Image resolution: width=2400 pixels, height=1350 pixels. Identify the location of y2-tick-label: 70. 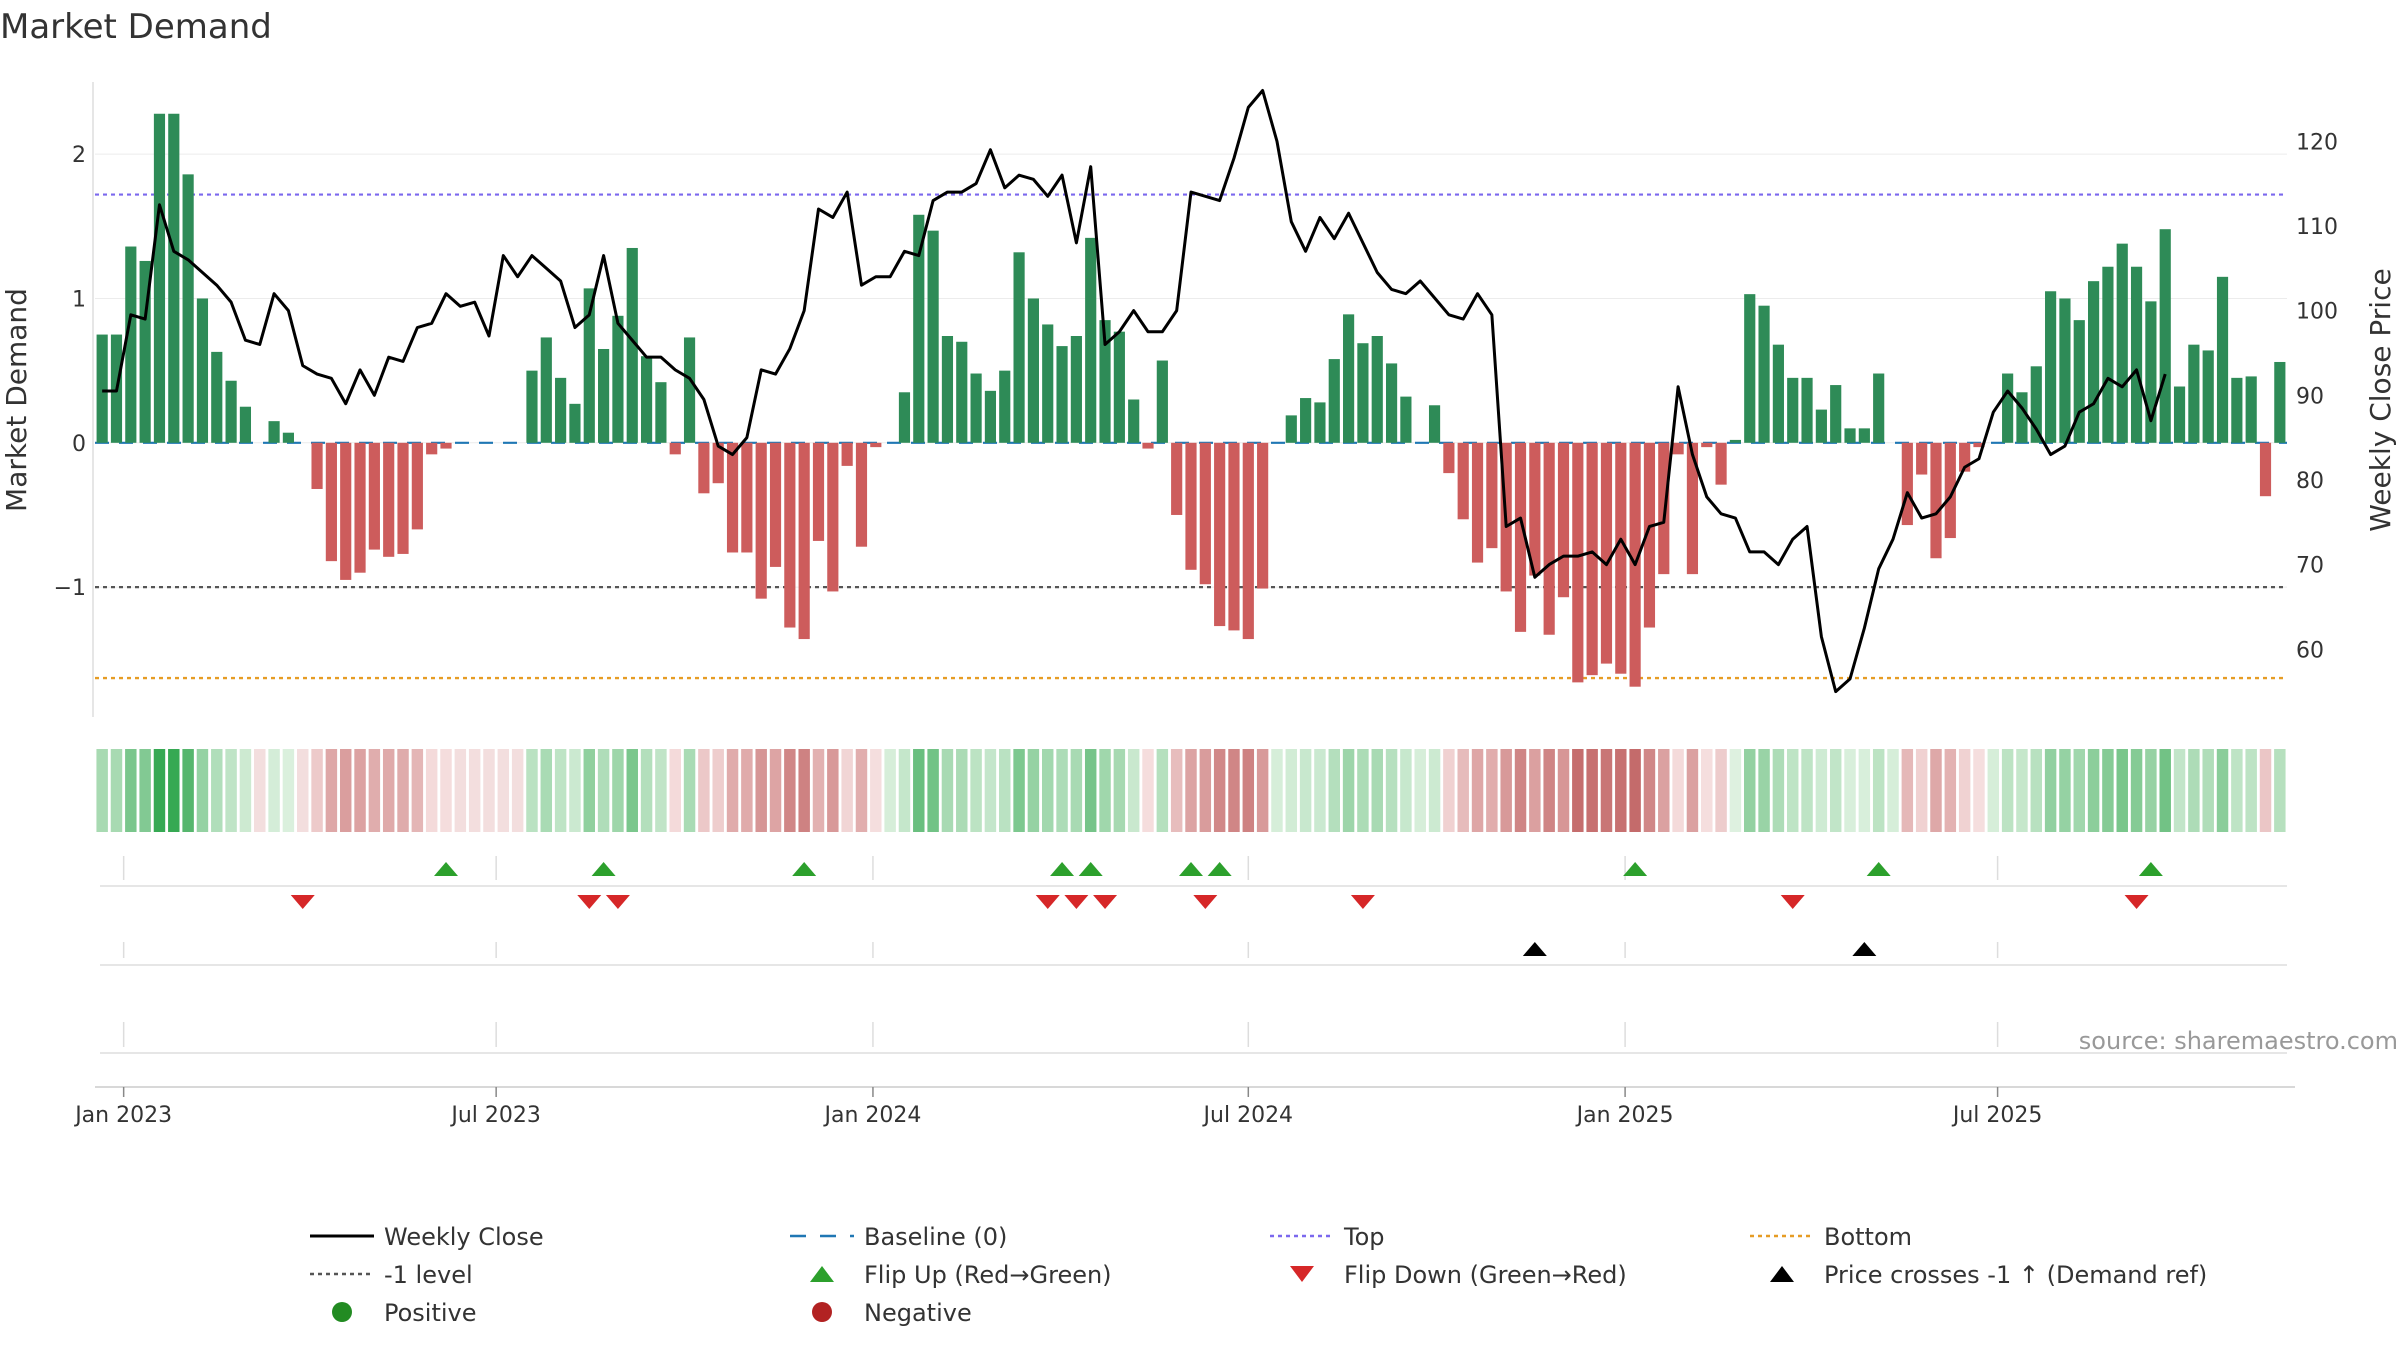
(2310, 566).